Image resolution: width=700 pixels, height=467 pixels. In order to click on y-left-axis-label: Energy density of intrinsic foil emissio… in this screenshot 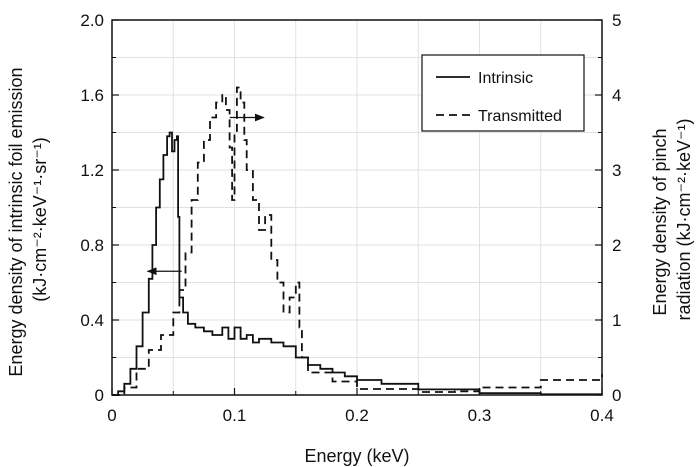, I will do `click(28, 219)`.